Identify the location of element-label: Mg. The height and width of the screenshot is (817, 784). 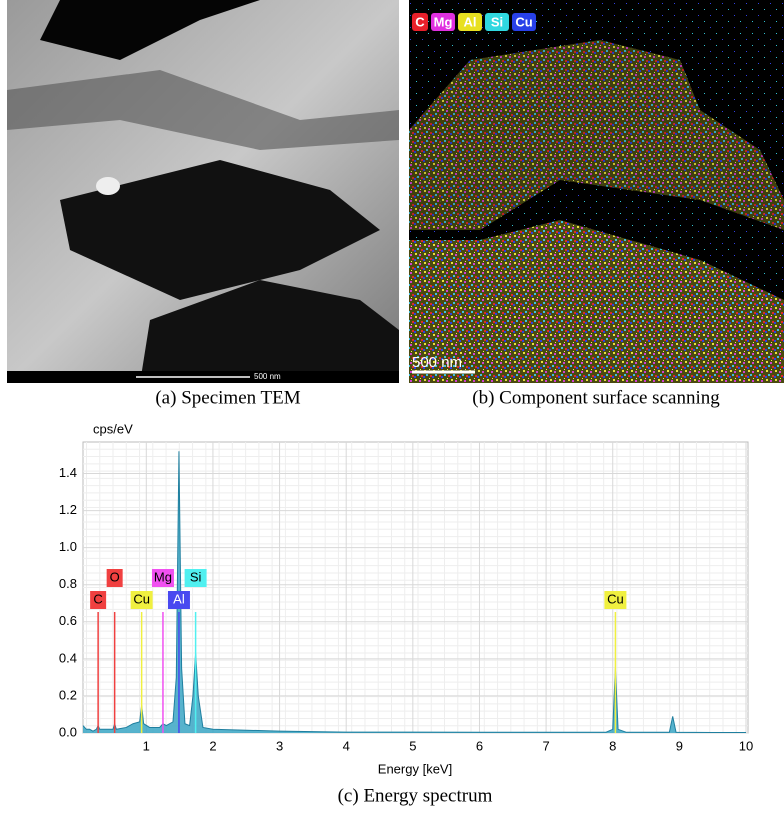
(163, 576).